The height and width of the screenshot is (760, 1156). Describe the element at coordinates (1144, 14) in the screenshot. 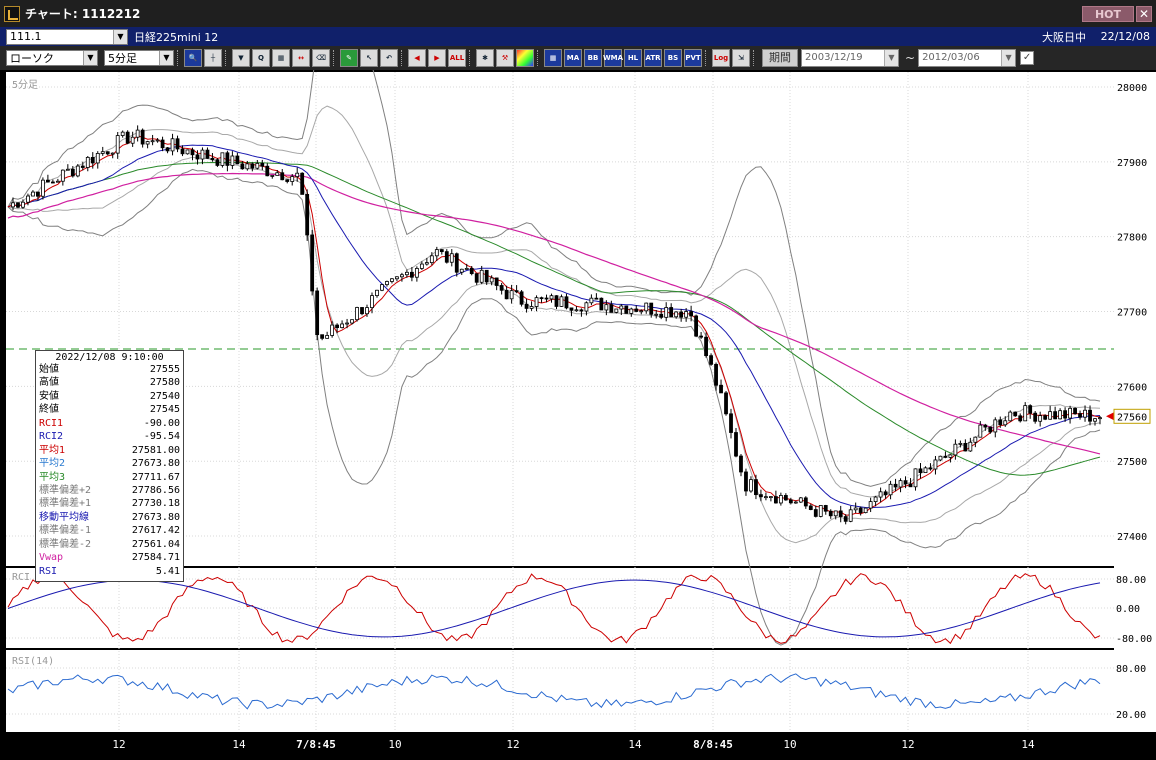

I see `close-icon: ✕` at that location.